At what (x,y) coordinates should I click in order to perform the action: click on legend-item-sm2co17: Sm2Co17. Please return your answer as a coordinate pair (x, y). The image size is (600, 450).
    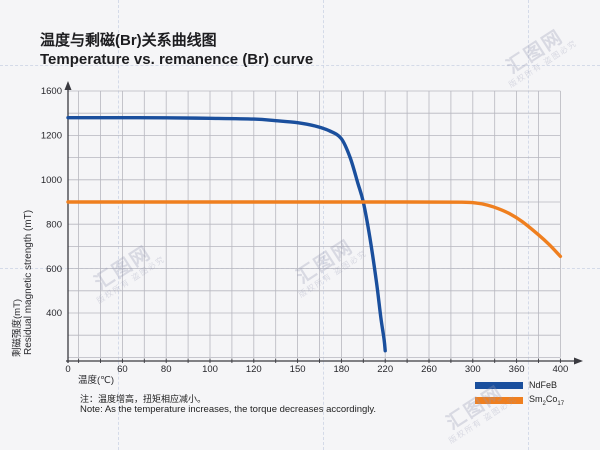
    Looking at the image, I should click on (519, 401).